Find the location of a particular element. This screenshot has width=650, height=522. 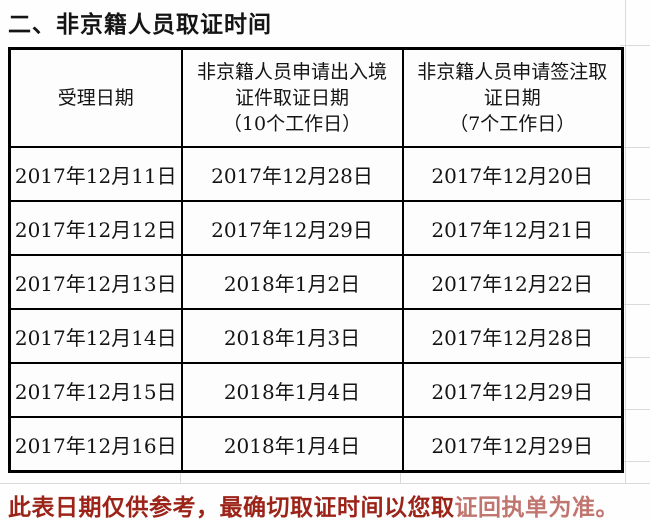

table-cell: 2017年12月16日 is located at coordinates (95, 444).